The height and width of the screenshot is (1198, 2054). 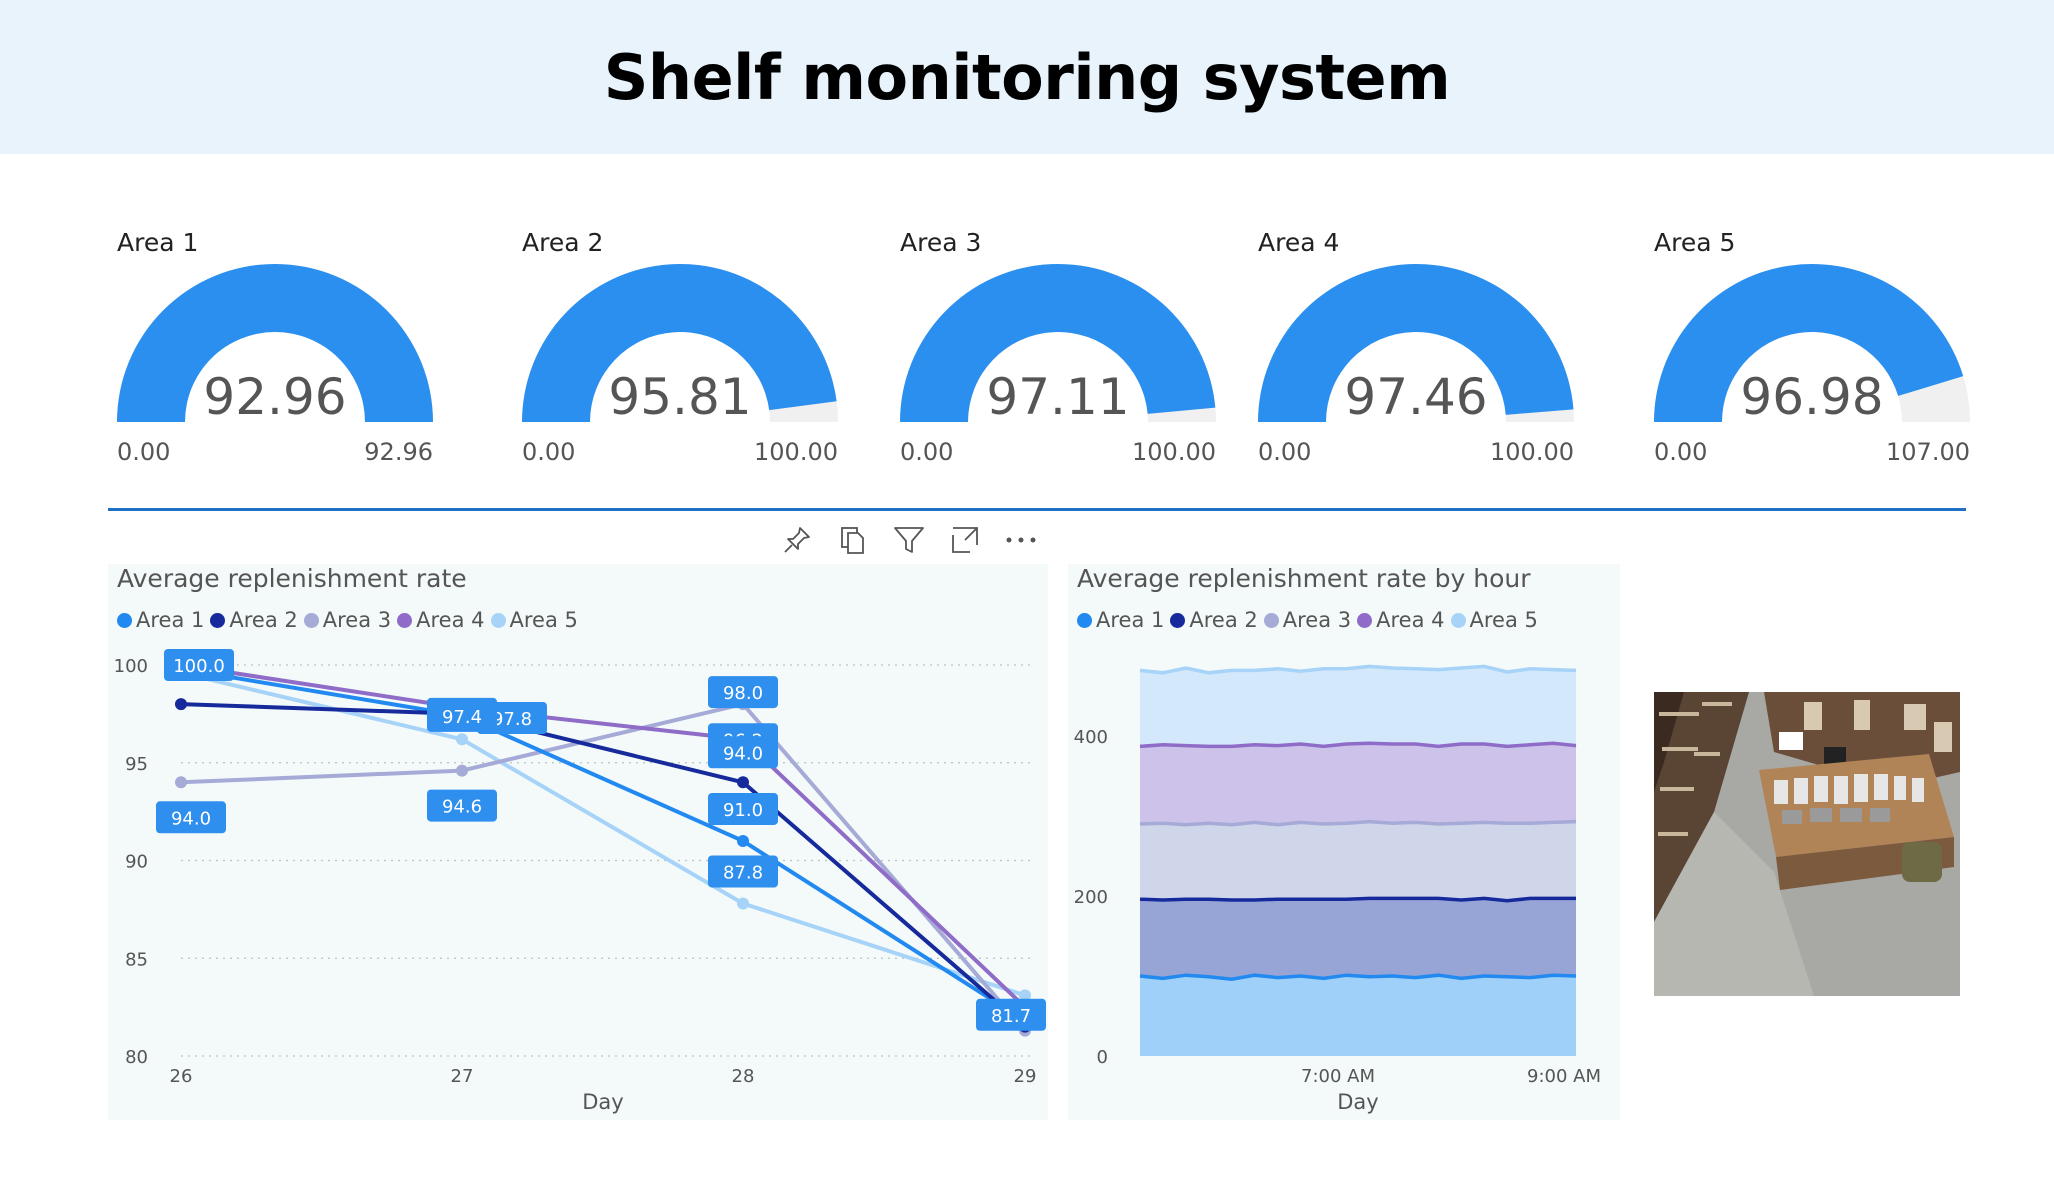 I want to click on visual-toolbar, so click(x=909, y=540).